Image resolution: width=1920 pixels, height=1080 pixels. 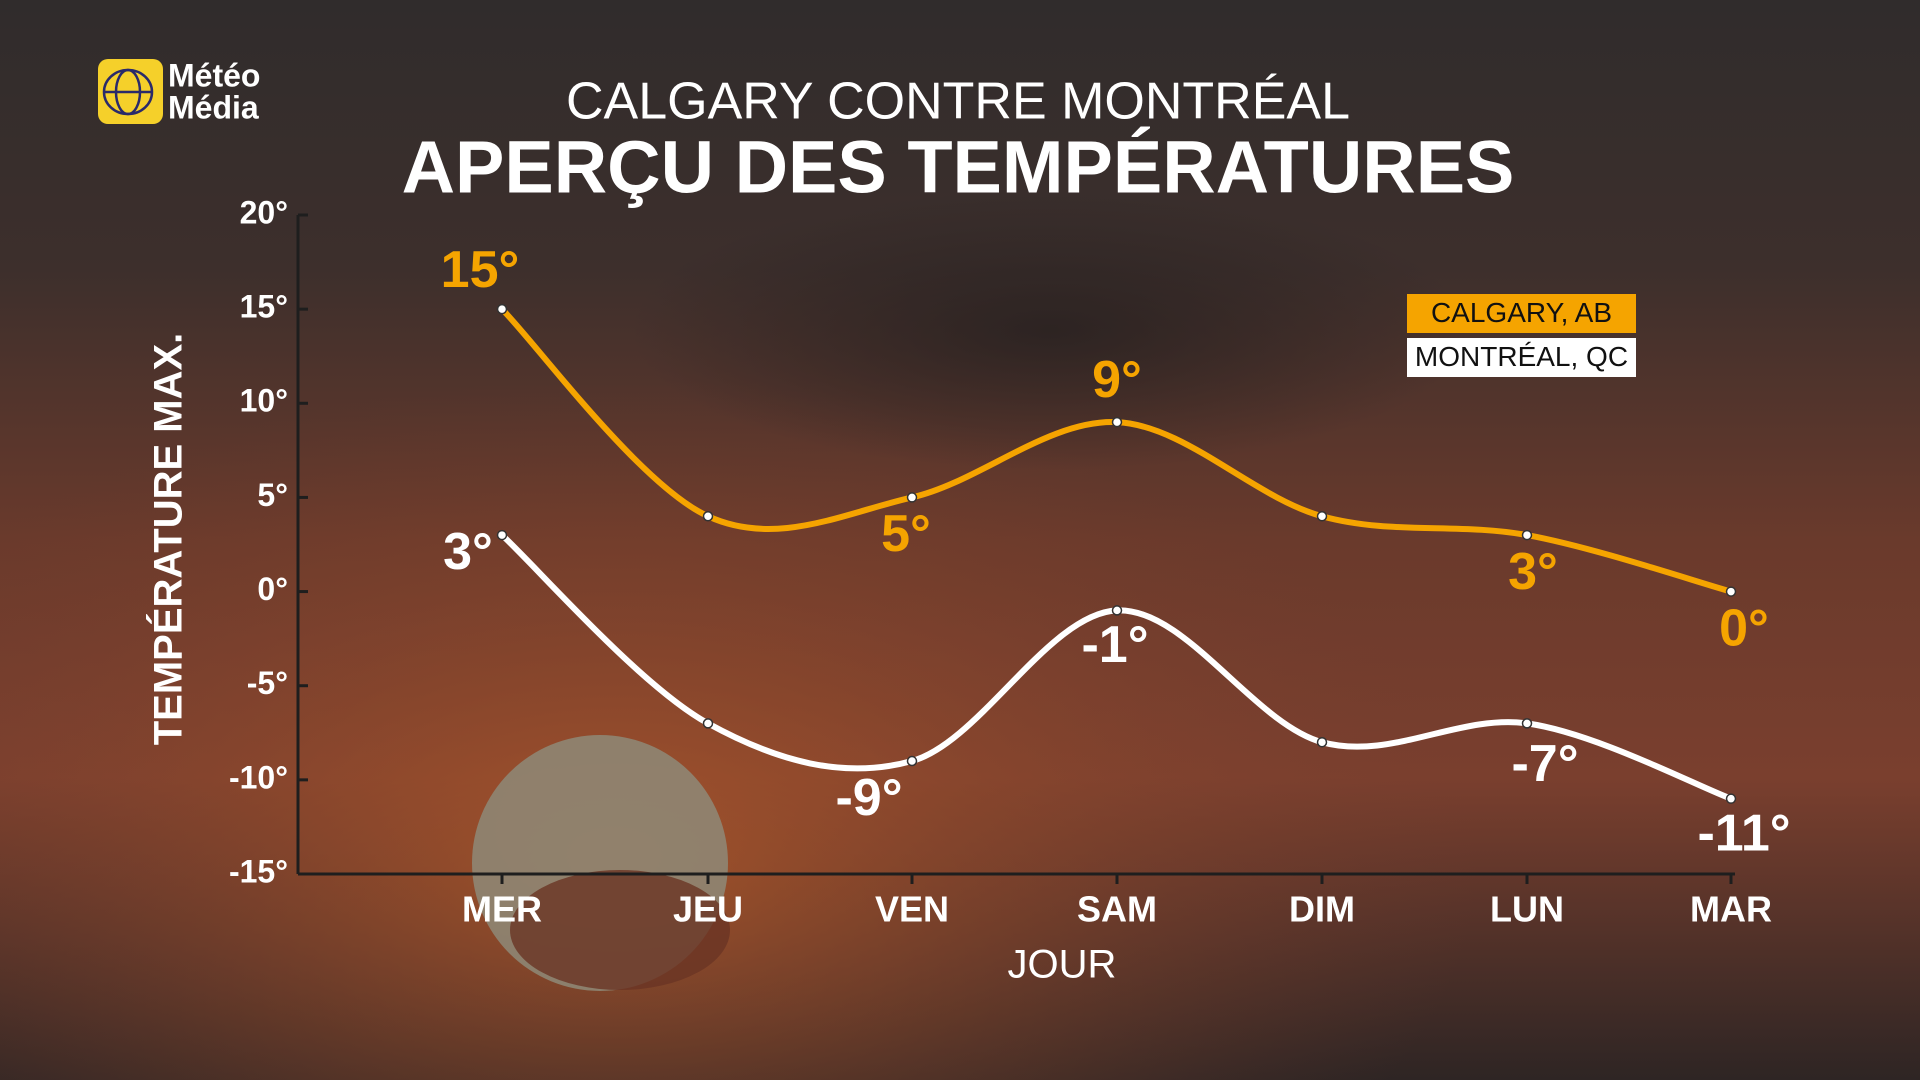 I want to click on y-tick-label: -5°, so click(x=267, y=683).